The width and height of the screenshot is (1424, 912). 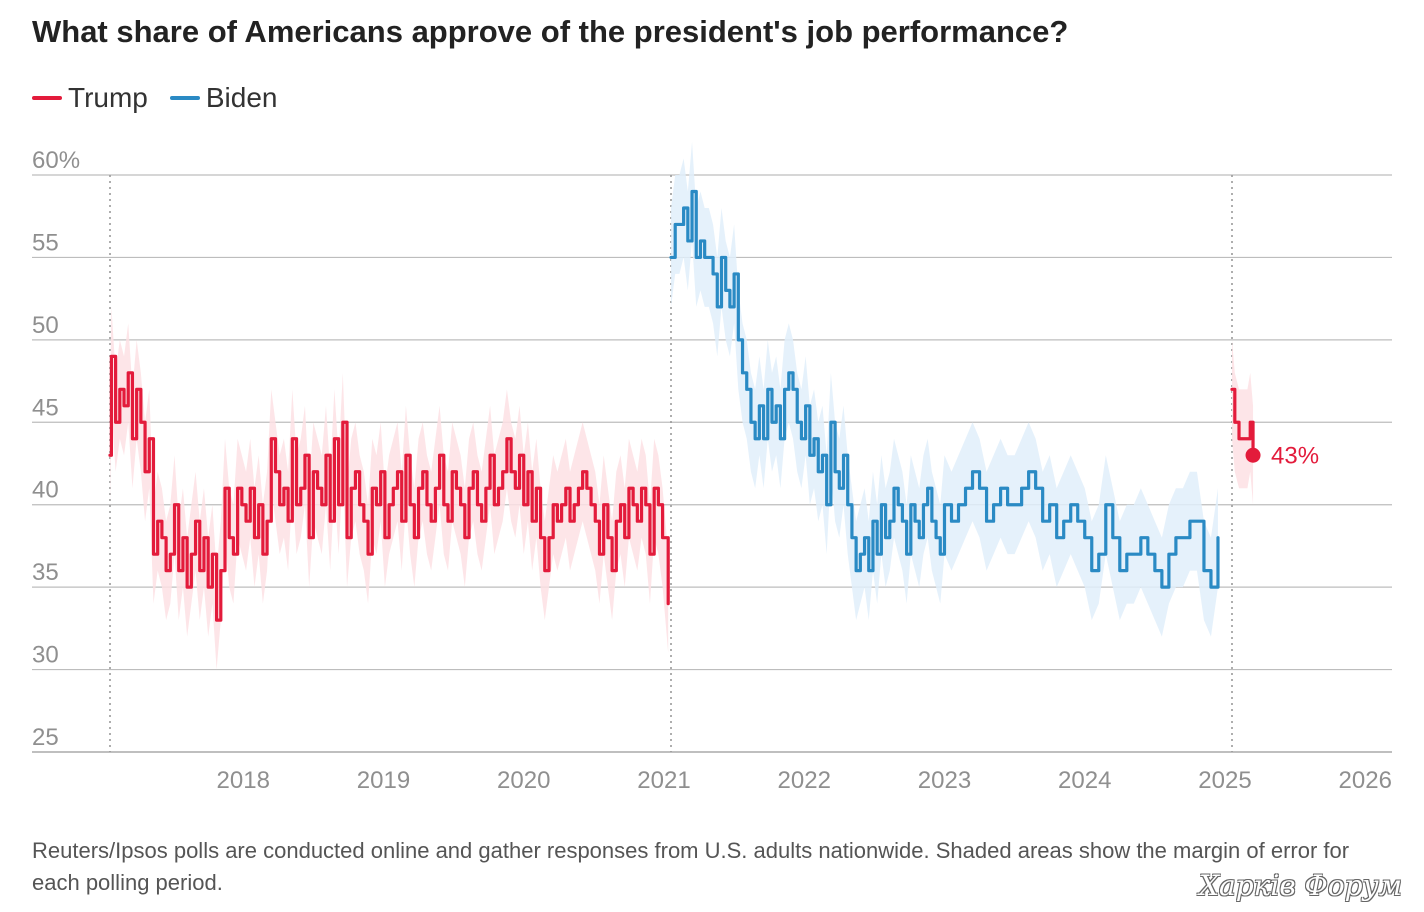 What do you see at coordinates (45, 490) in the screenshot?
I see `y-tick-label-40: 40` at bounding box center [45, 490].